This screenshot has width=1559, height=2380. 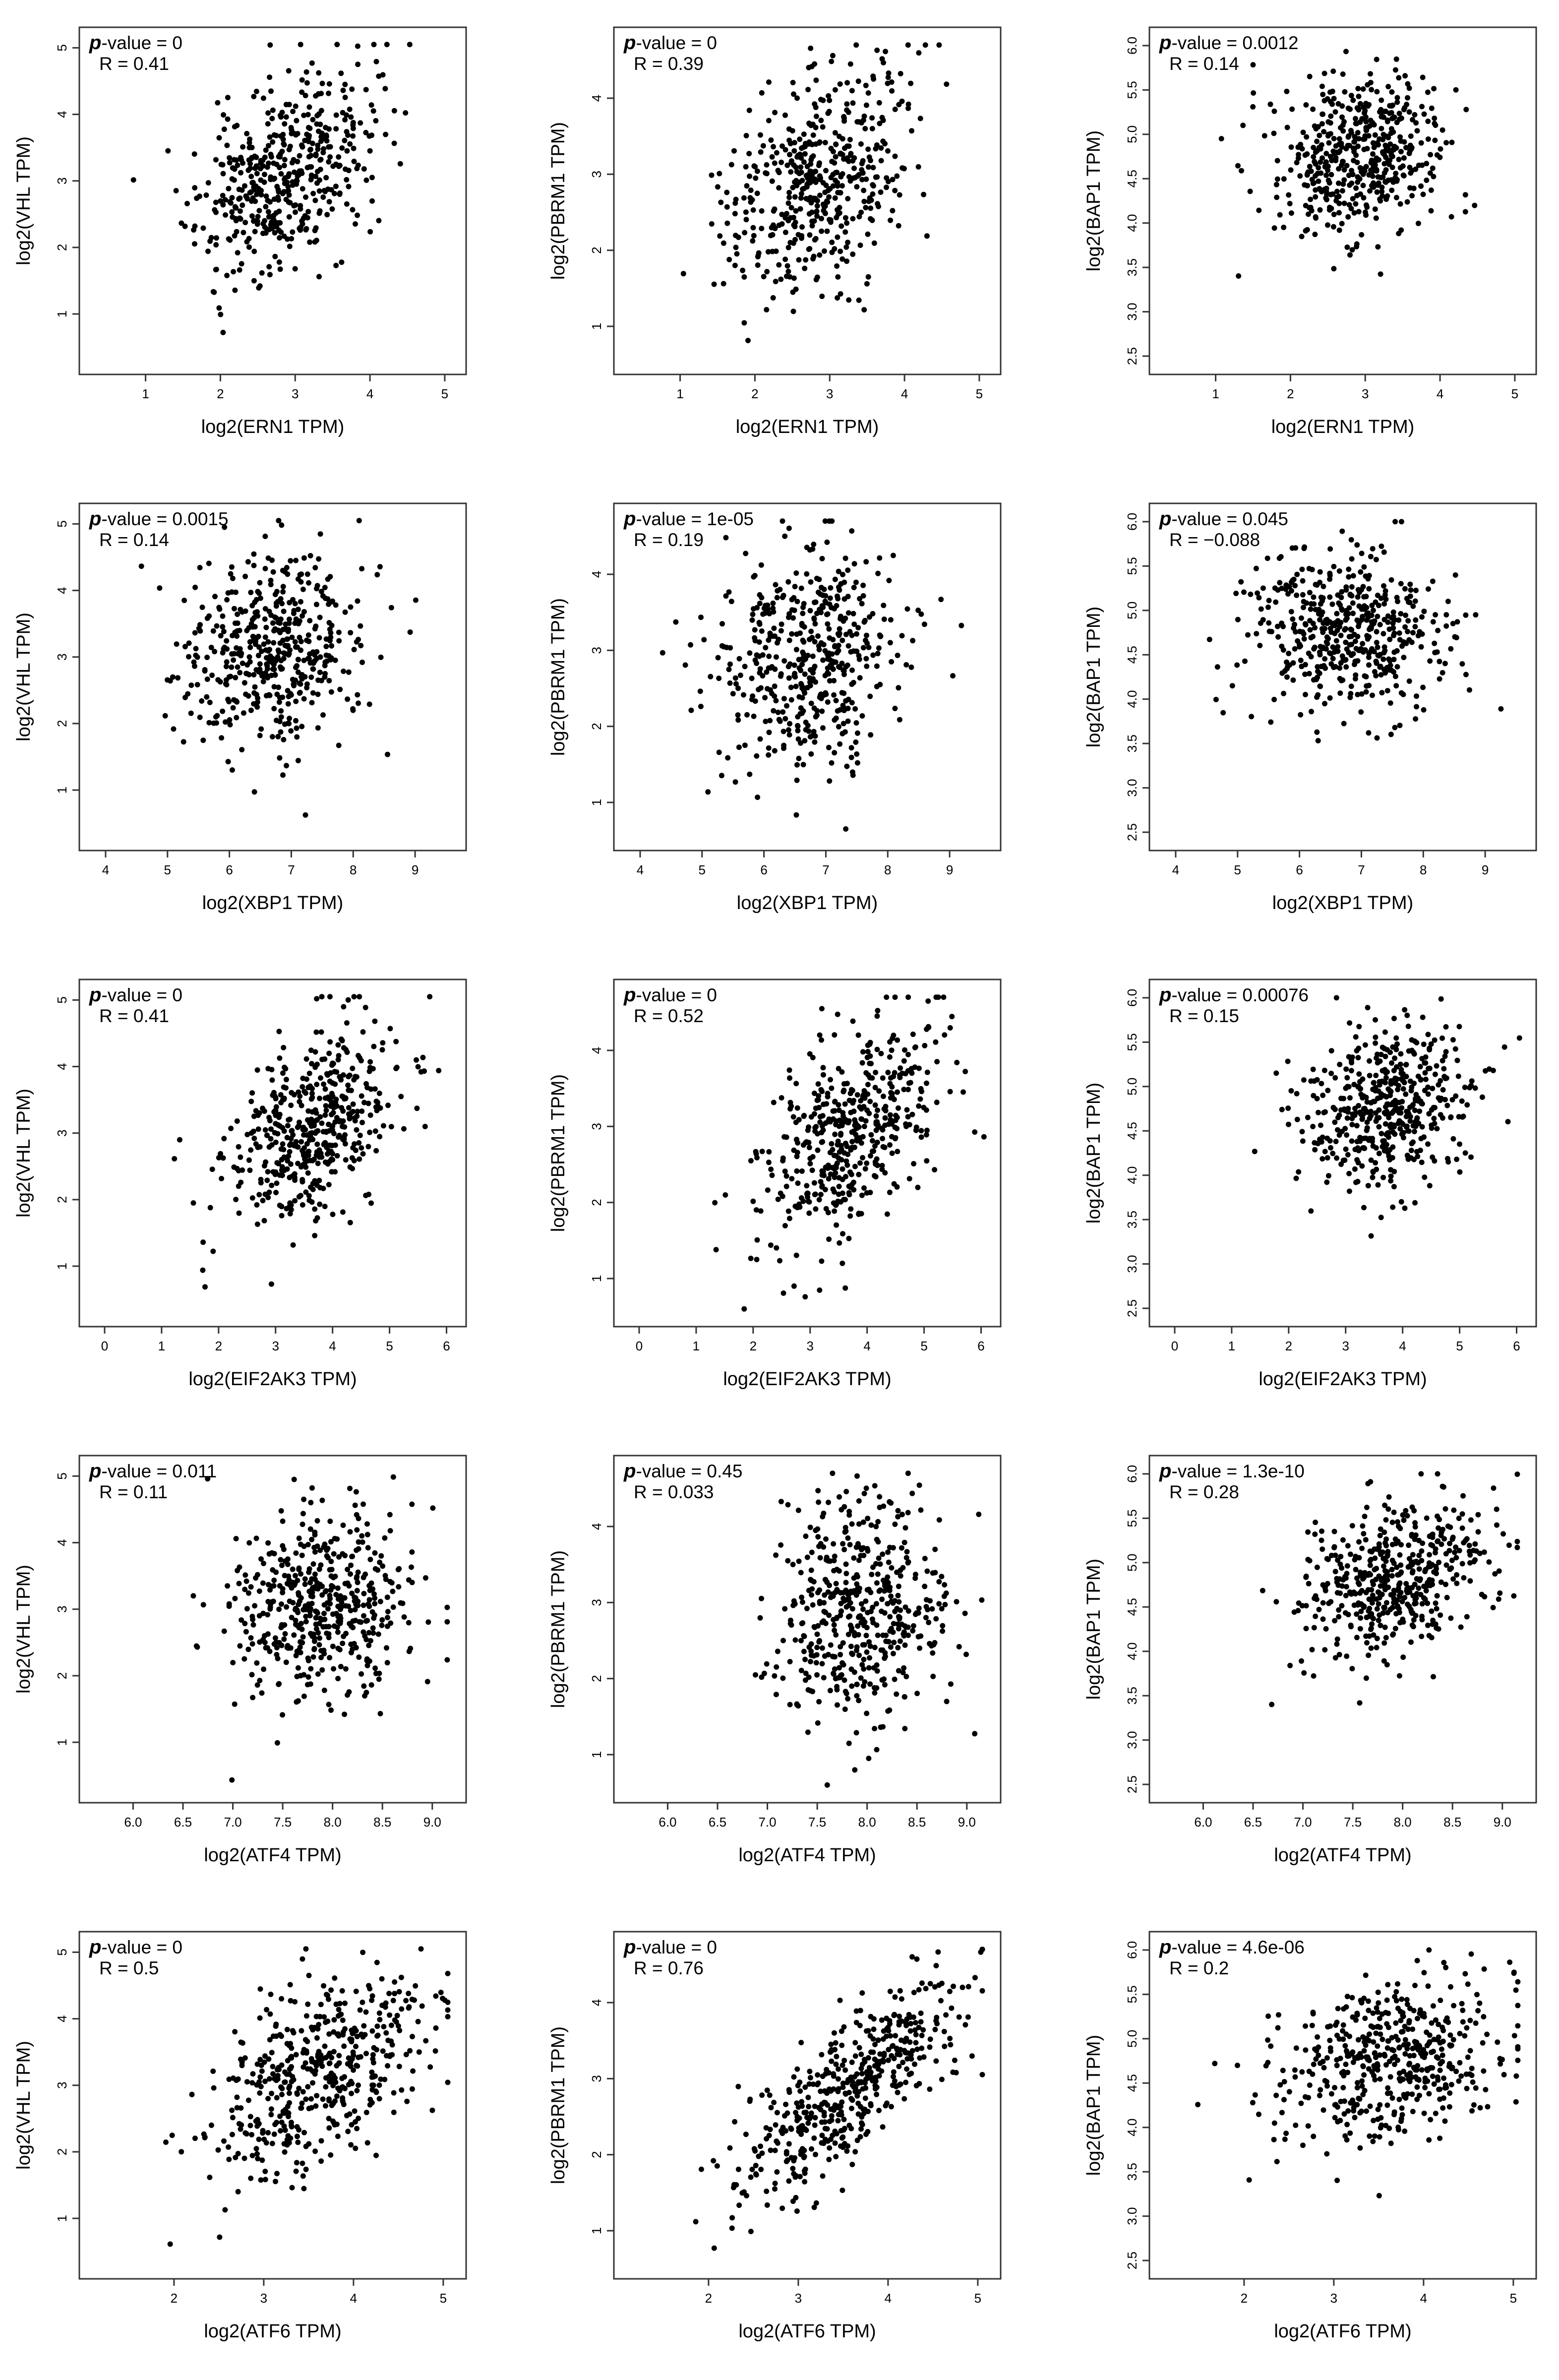 I want to click on y-tick-label: 3, so click(x=596, y=1126).